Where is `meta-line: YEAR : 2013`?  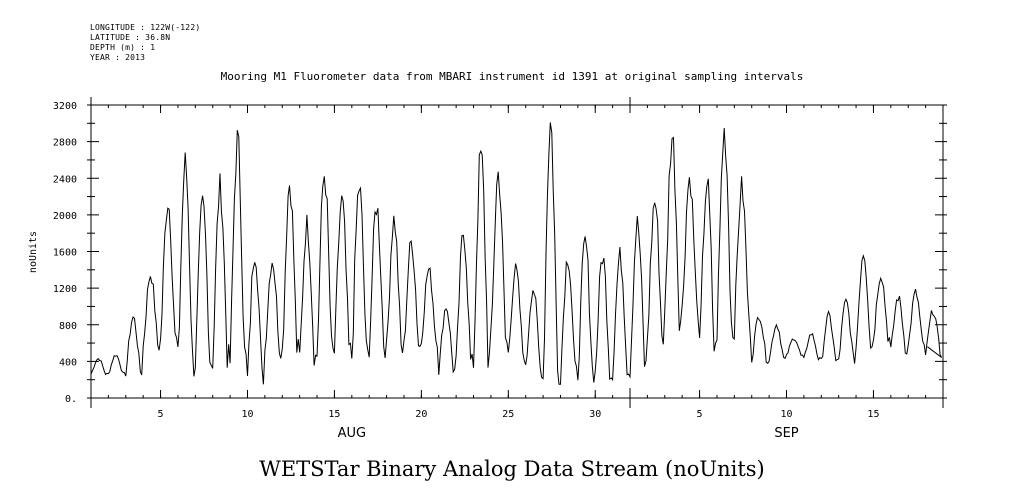 meta-line: YEAR : 2013 is located at coordinates (117, 57).